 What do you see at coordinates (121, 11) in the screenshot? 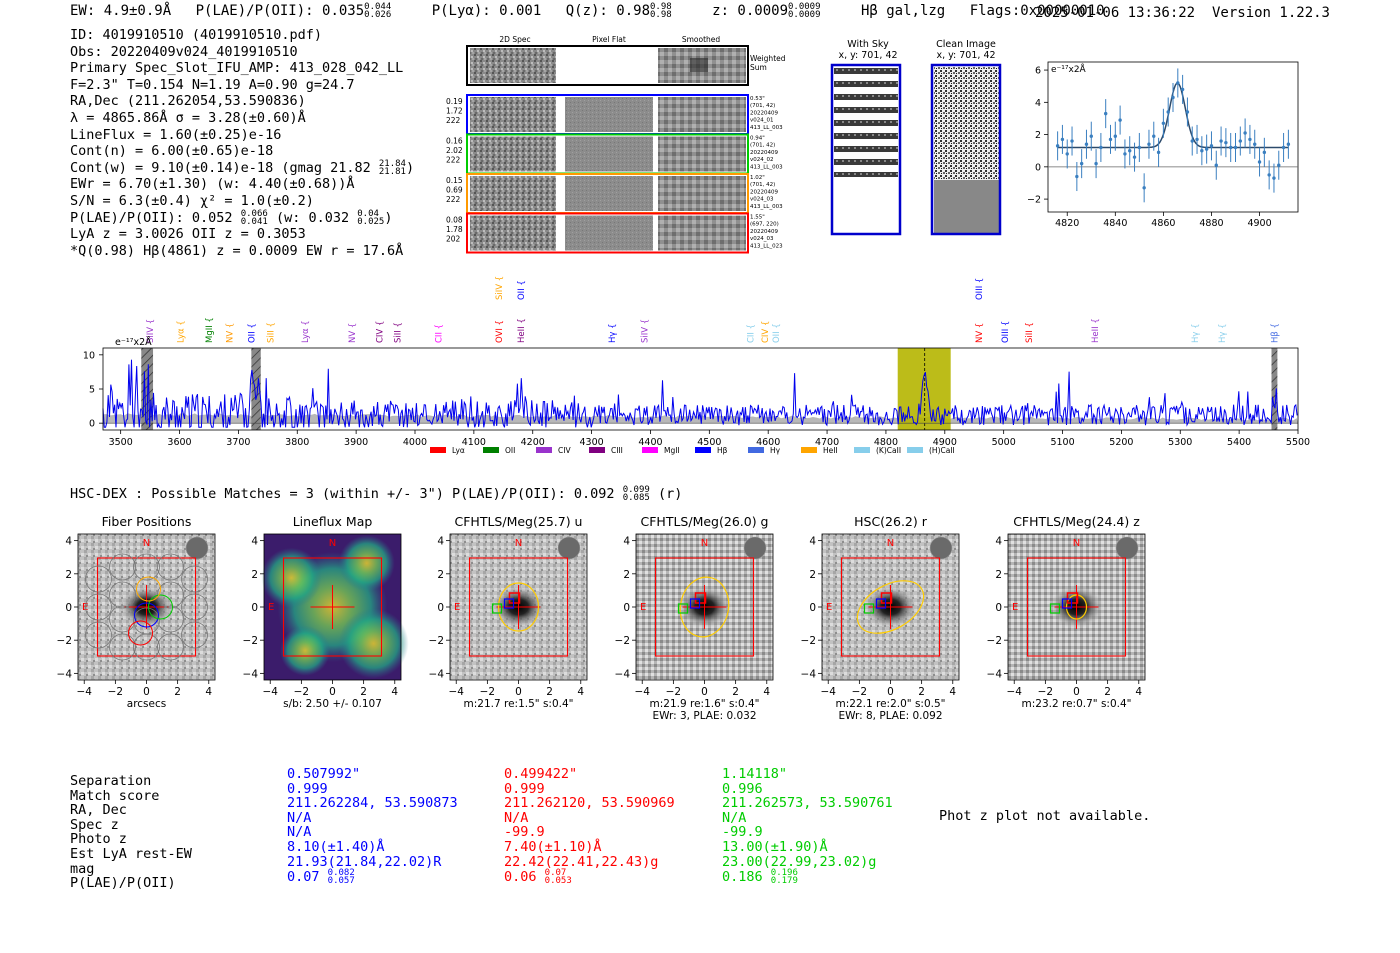
I see `header-ew: EW: 4.9±0.9Å` at bounding box center [121, 11].